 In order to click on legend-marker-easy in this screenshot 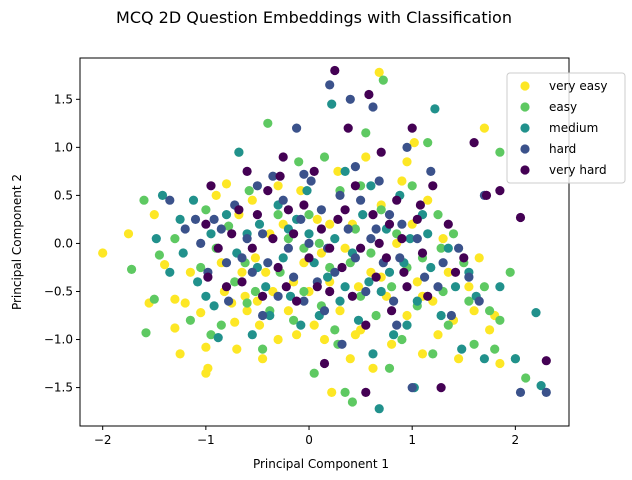, I will do `click(525, 107)`.